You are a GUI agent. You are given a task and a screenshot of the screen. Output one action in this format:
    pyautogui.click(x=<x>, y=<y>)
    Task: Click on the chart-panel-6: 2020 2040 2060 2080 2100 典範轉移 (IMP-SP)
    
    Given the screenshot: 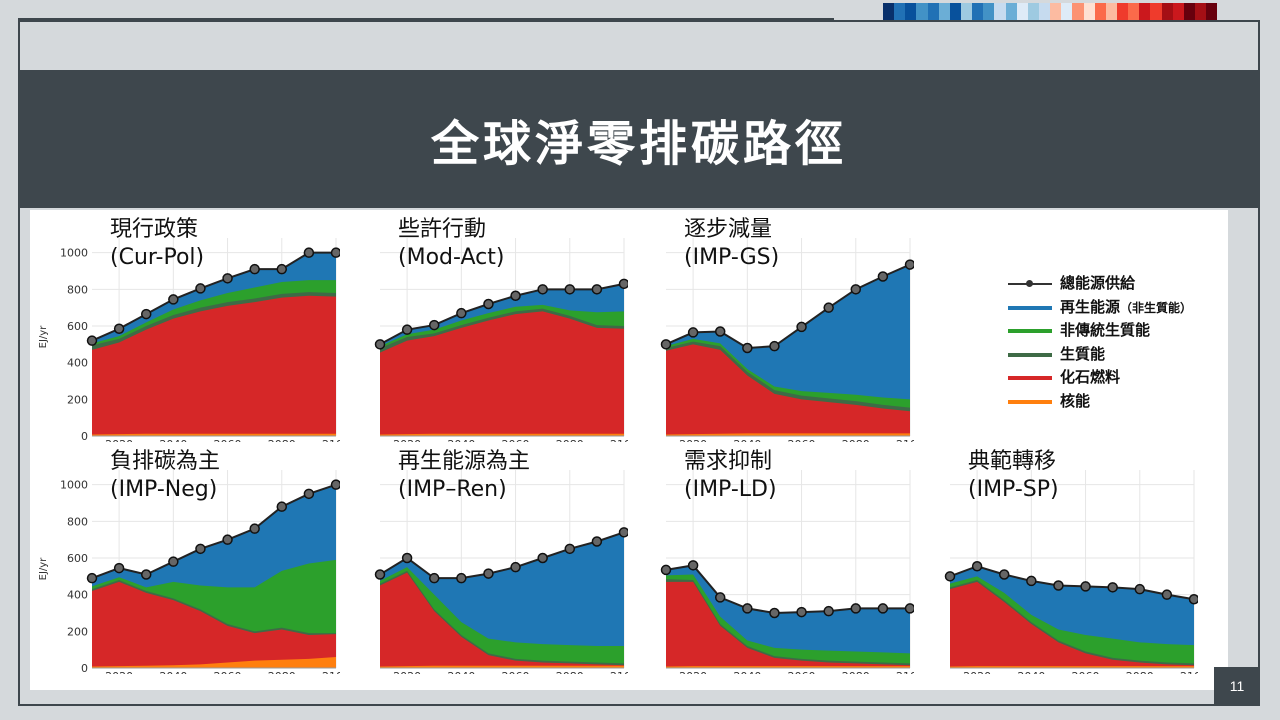 What is the action you would take?
    pyautogui.click(x=1043, y=558)
    